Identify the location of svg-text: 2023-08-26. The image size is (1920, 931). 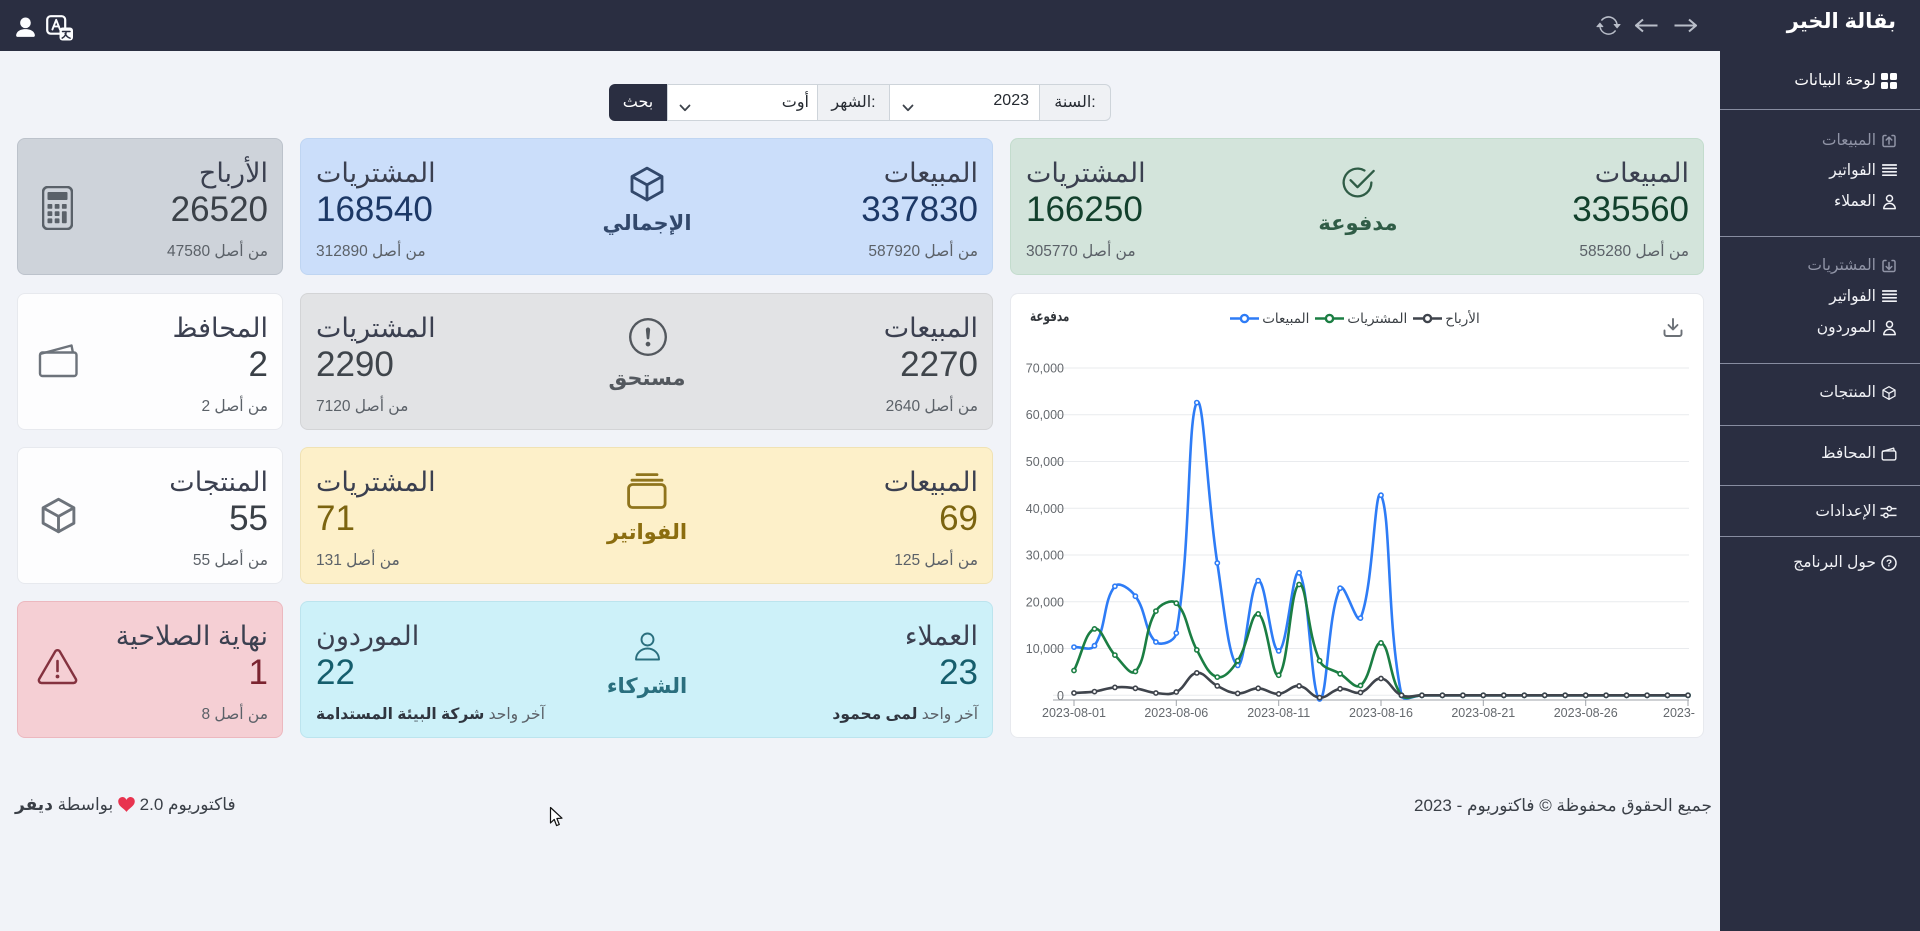
(1586, 713).